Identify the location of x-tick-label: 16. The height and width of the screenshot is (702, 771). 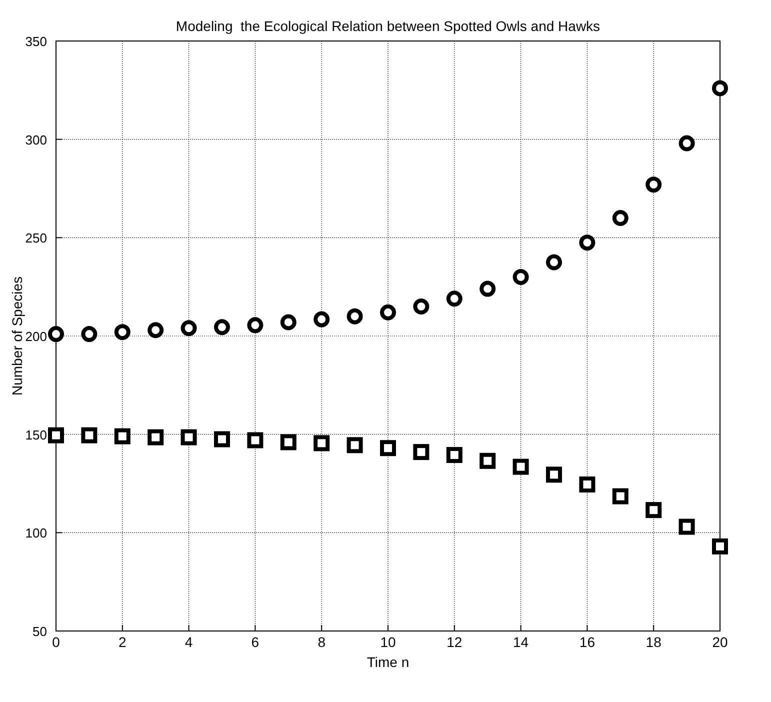
(587, 642).